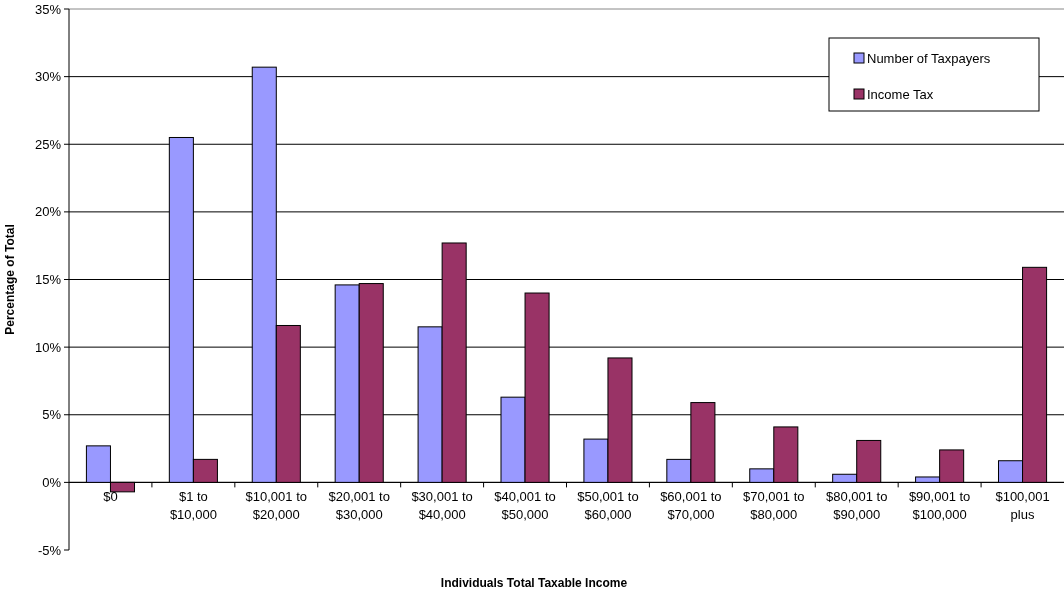 The height and width of the screenshot is (592, 1064). I want to click on y-axis-title: Percentage of Total, so click(10, 279).